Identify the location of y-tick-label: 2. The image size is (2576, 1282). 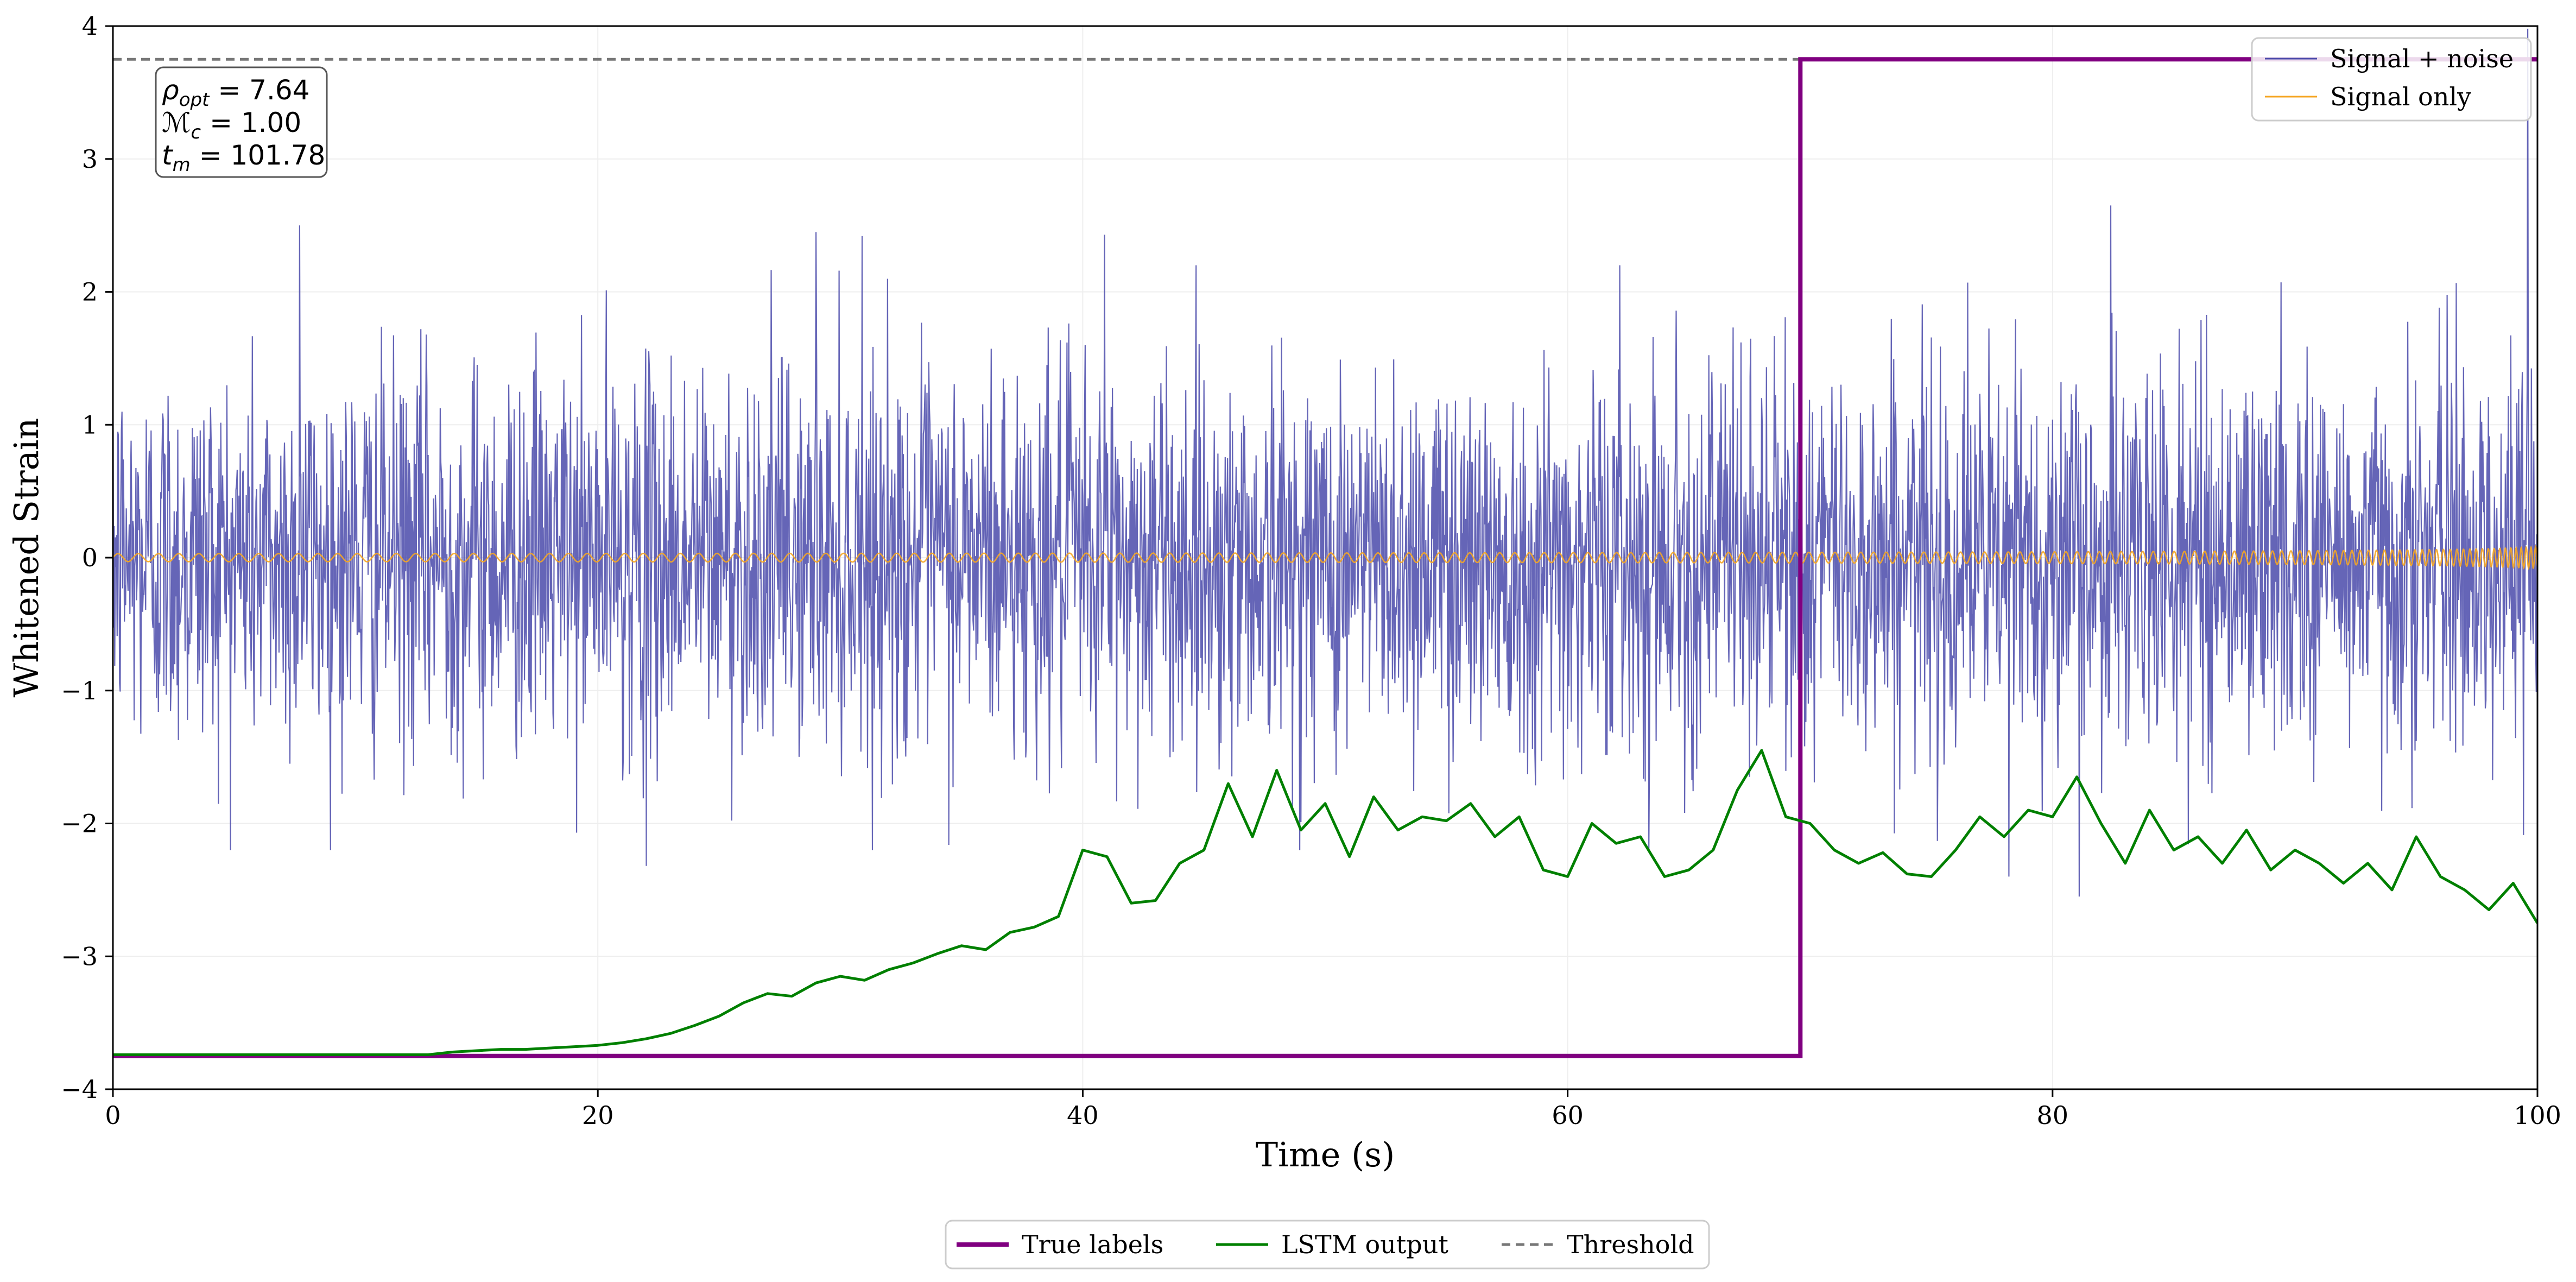
(90, 292).